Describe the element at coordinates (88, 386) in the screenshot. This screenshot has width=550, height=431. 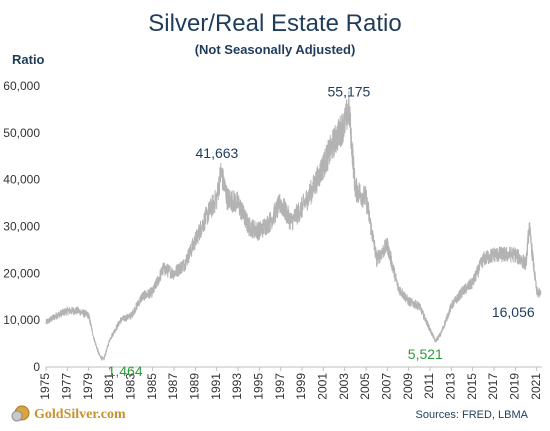
I see `x-tick-label: 1979` at that location.